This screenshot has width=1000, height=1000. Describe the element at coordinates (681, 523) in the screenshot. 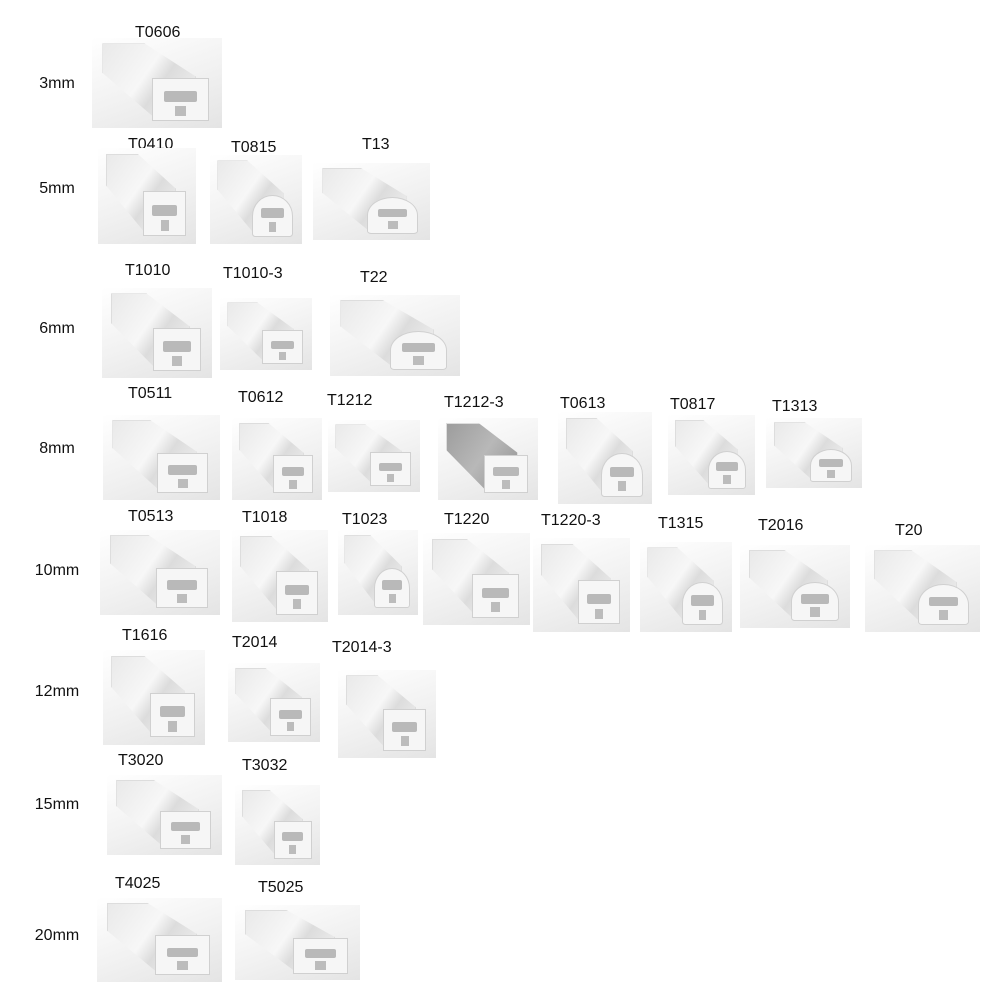

I see `profile-code-label: T1315` at that location.